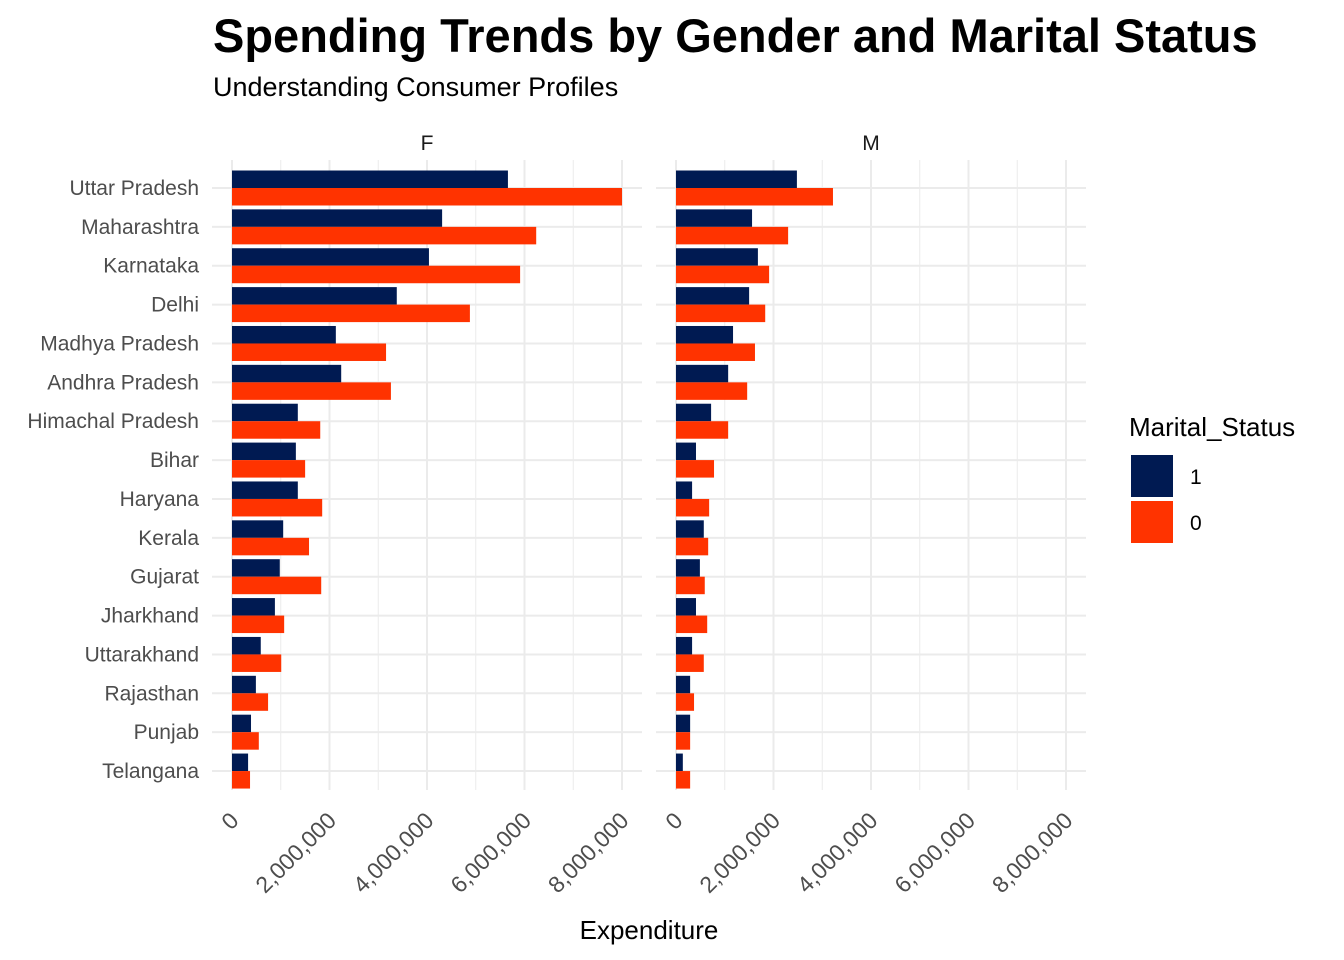  Describe the element at coordinates (151, 266) in the screenshot. I see `y-tick-label: Karnataka` at that location.